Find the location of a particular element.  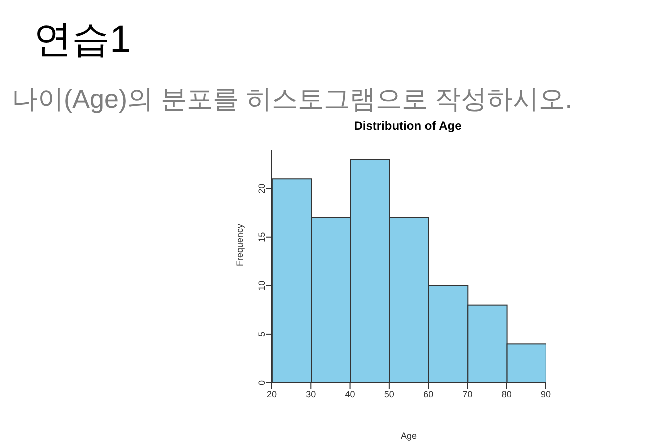

y-tick-label: 0 is located at coordinates (262, 383).